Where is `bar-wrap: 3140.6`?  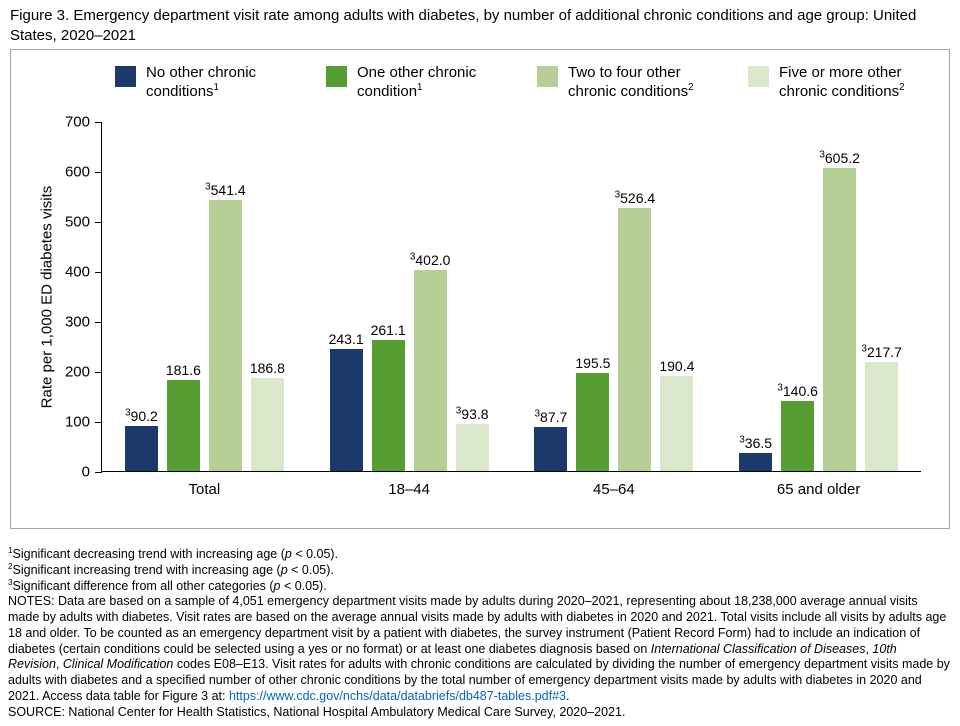 bar-wrap: 3140.6 is located at coordinates (797, 427).